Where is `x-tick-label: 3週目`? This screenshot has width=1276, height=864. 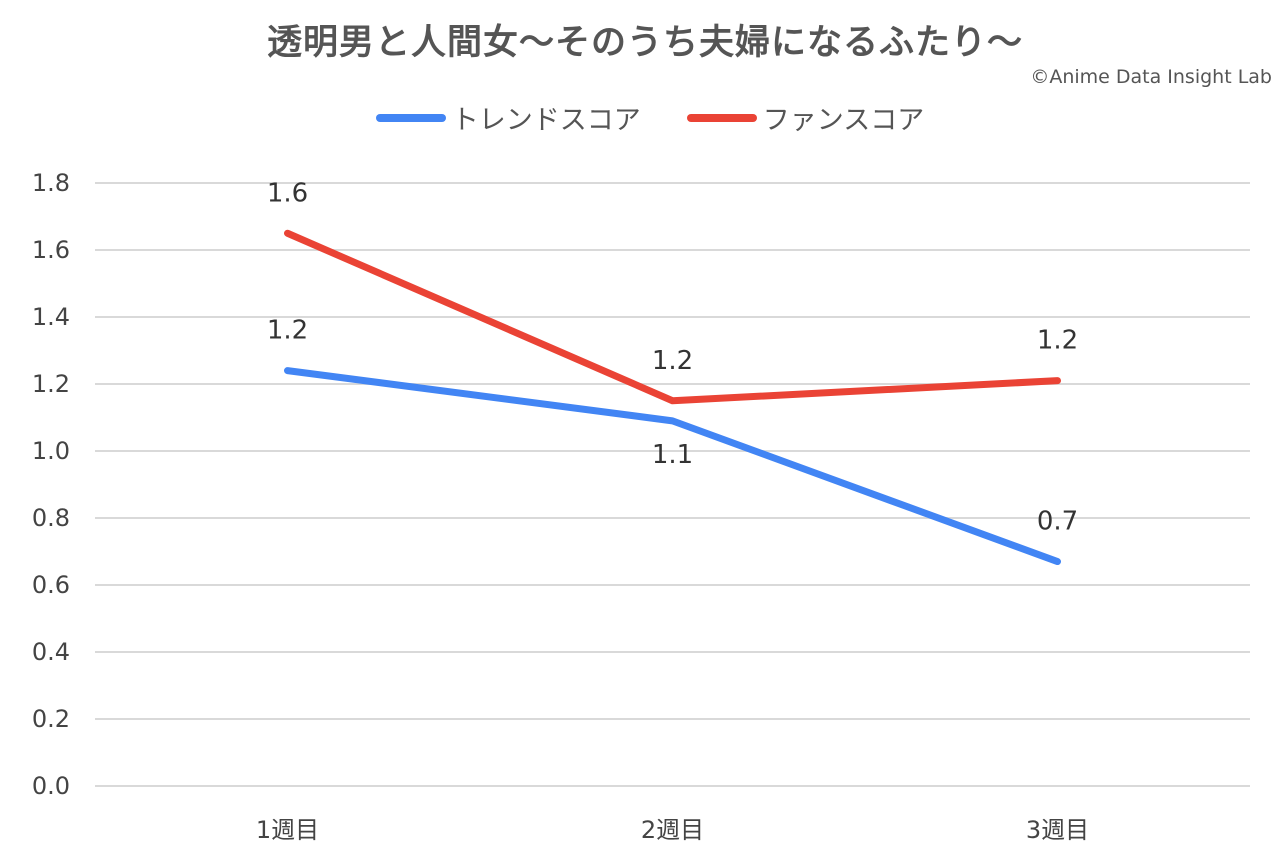
x-tick-label: 3週目 is located at coordinates (1057, 830).